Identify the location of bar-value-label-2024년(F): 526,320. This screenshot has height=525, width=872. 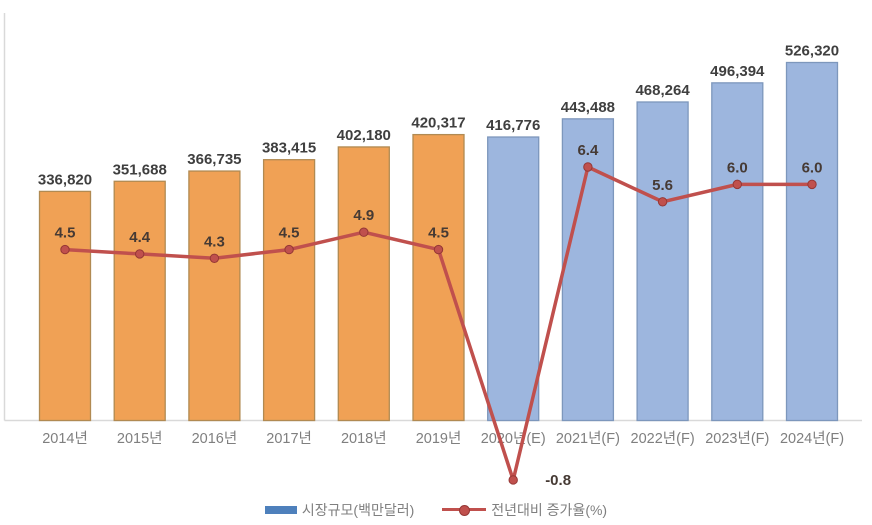
(812, 51).